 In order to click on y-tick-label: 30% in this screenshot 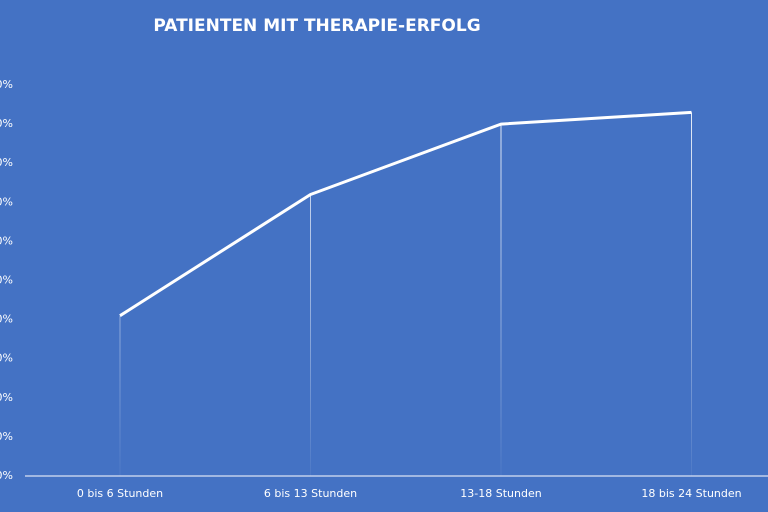, I will do `click(6, 358)`.